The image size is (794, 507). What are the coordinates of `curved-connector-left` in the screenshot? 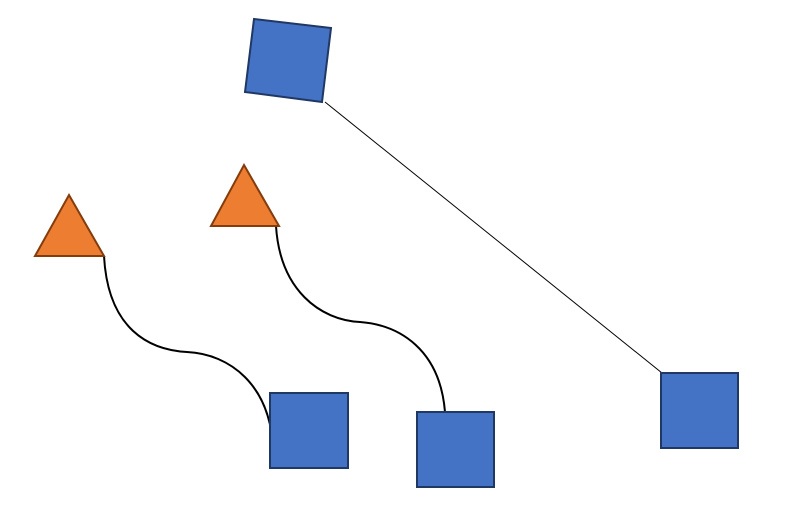 It's located at (188, 352).